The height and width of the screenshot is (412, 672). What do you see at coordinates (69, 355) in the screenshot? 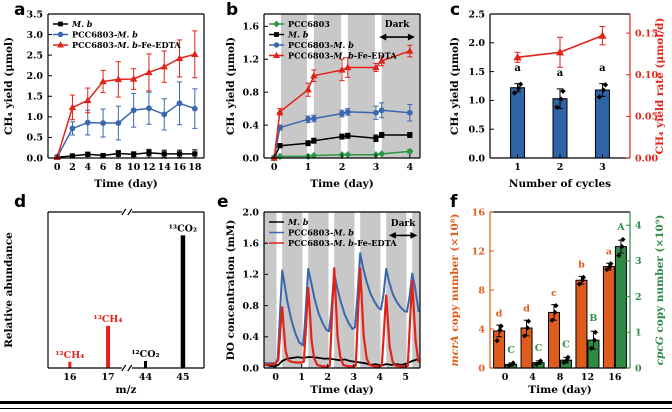
I see `svg-text: ¹²CH₄` at bounding box center [69, 355].